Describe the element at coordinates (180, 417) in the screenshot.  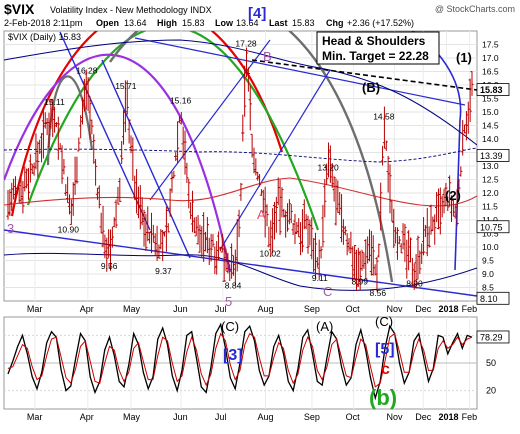
I see `osc-month-label: Jun` at that location.